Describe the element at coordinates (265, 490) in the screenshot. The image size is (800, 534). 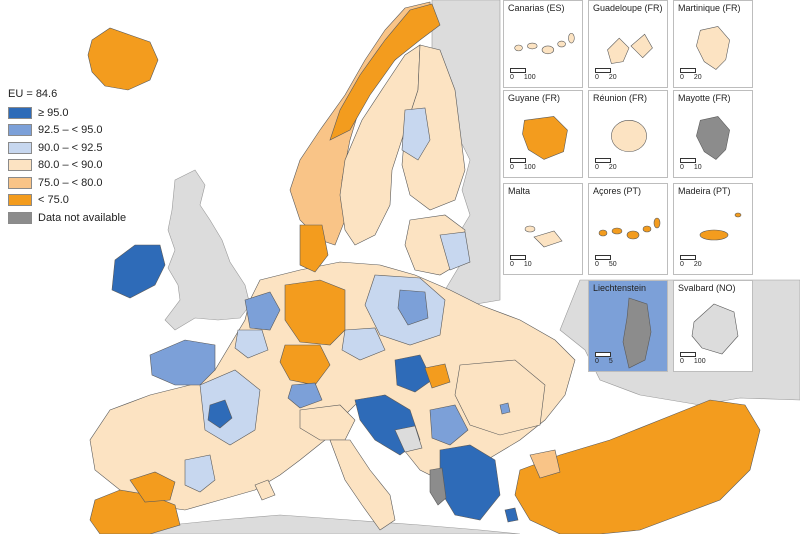
I see `mediterranean-island` at that location.